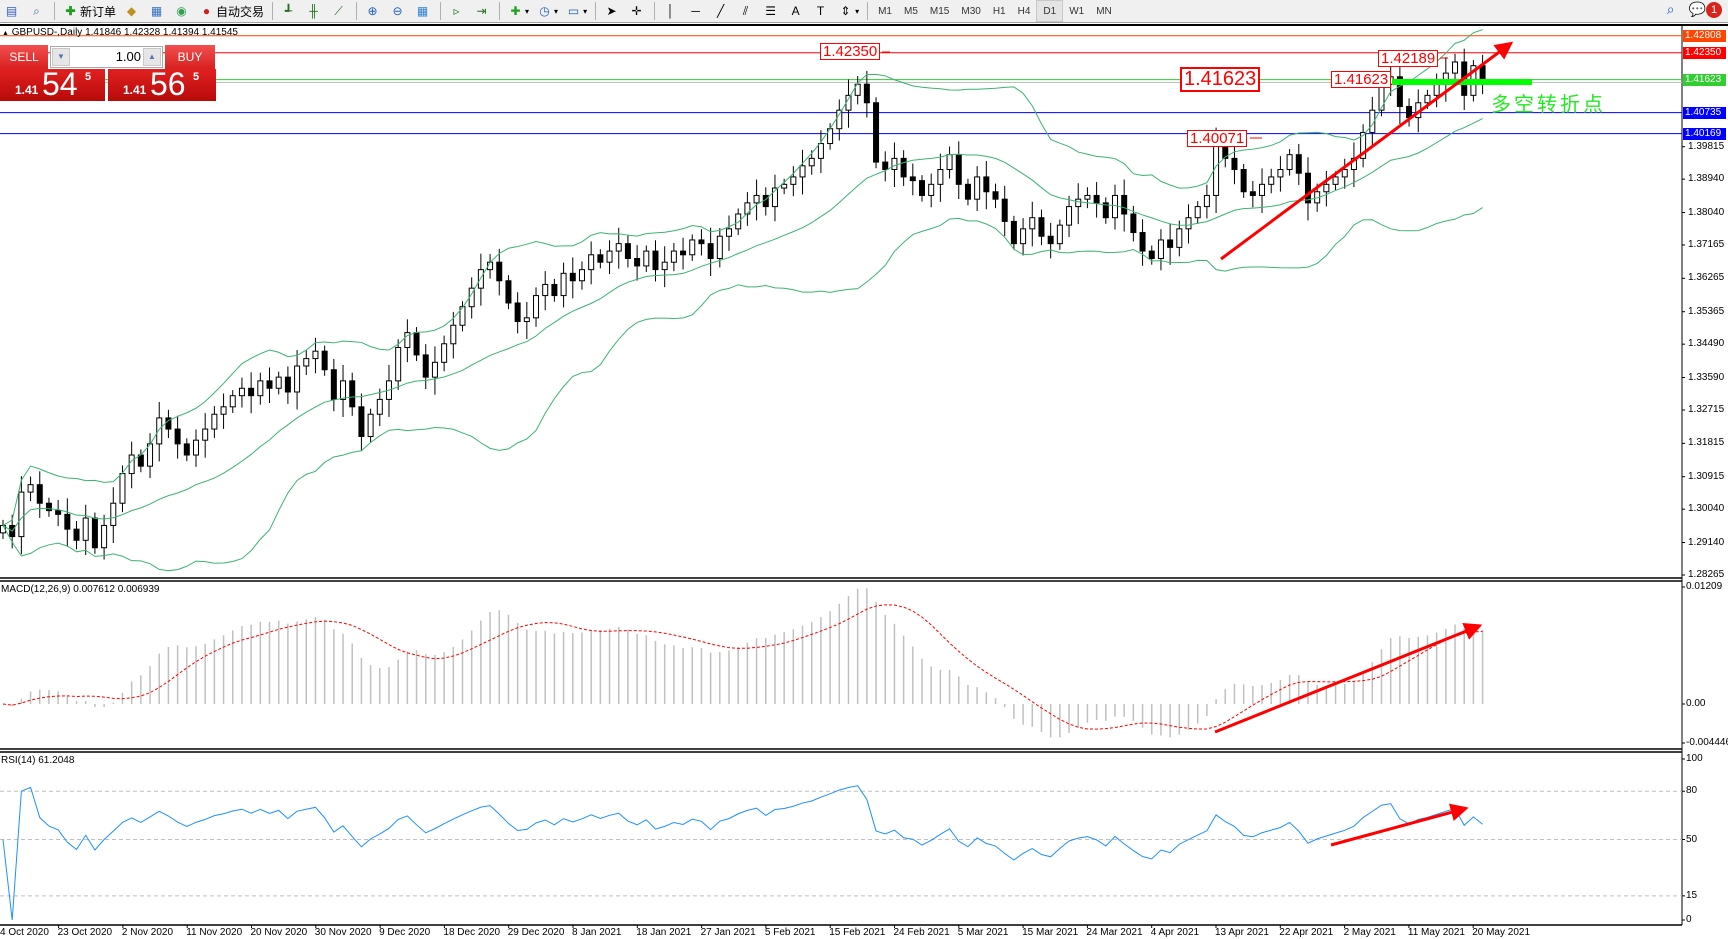 This screenshot has height=939, width=1728. What do you see at coordinates (482, 11) in the screenshot?
I see `chart-shift-button: ⇥` at bounding box center [482, 11].